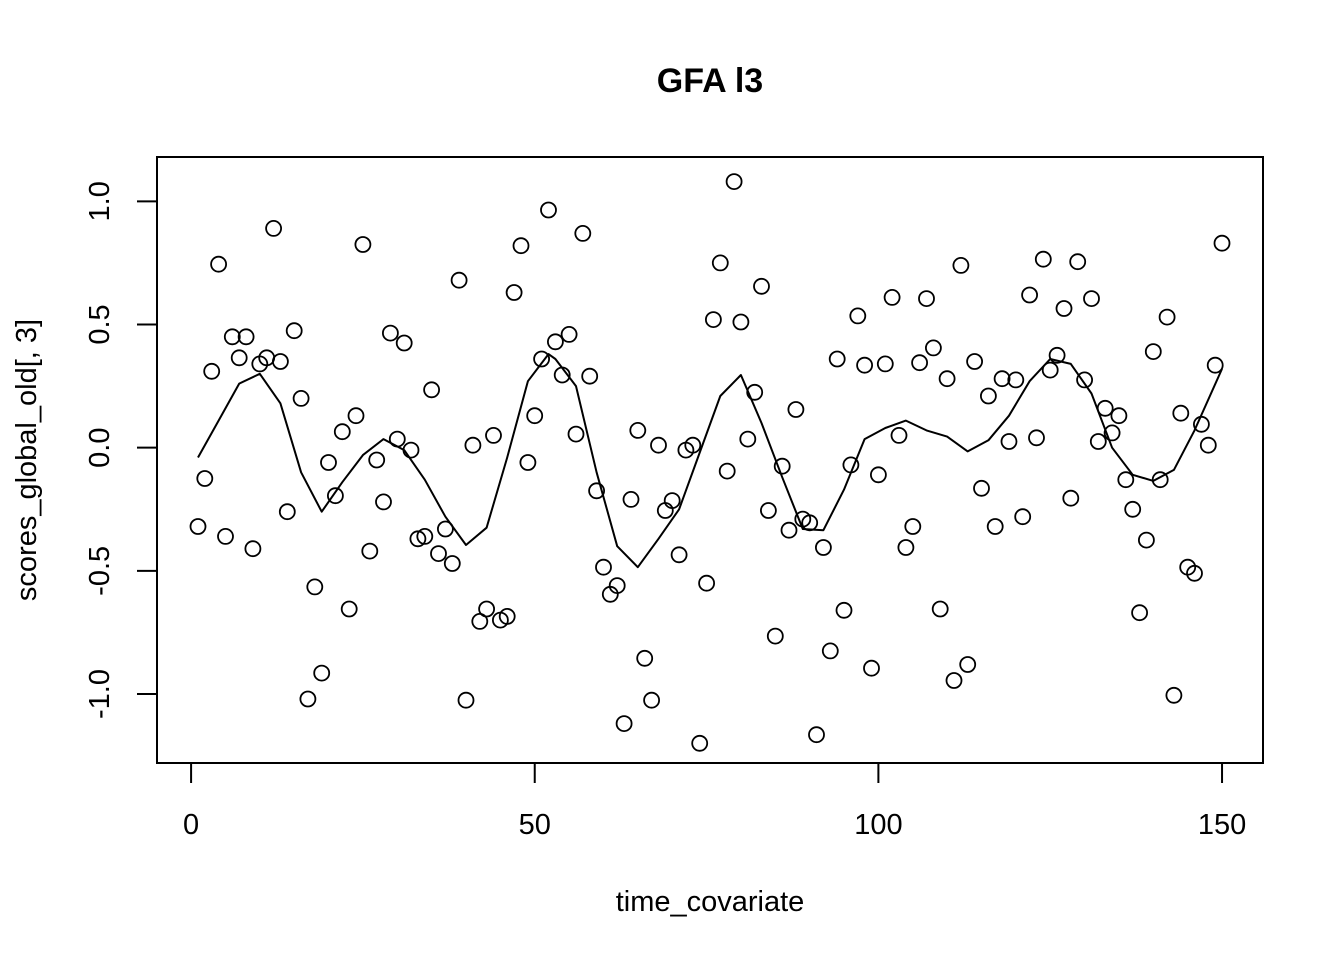  What do you see at coordinates (121, 450) in the screenshot?
I see `y-axis: -1.0 -0.5 0.0 0.5 1.0` at bounding box center [121, 450].